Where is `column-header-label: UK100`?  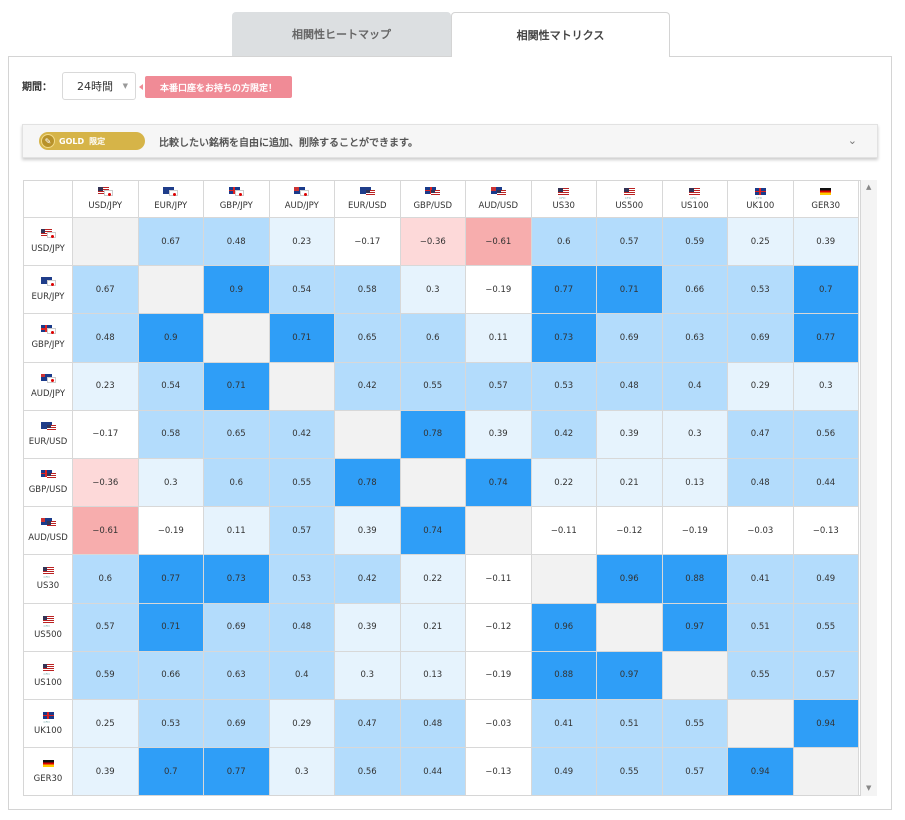 column-header-label: UK100 is located at coordinates (760, 206).